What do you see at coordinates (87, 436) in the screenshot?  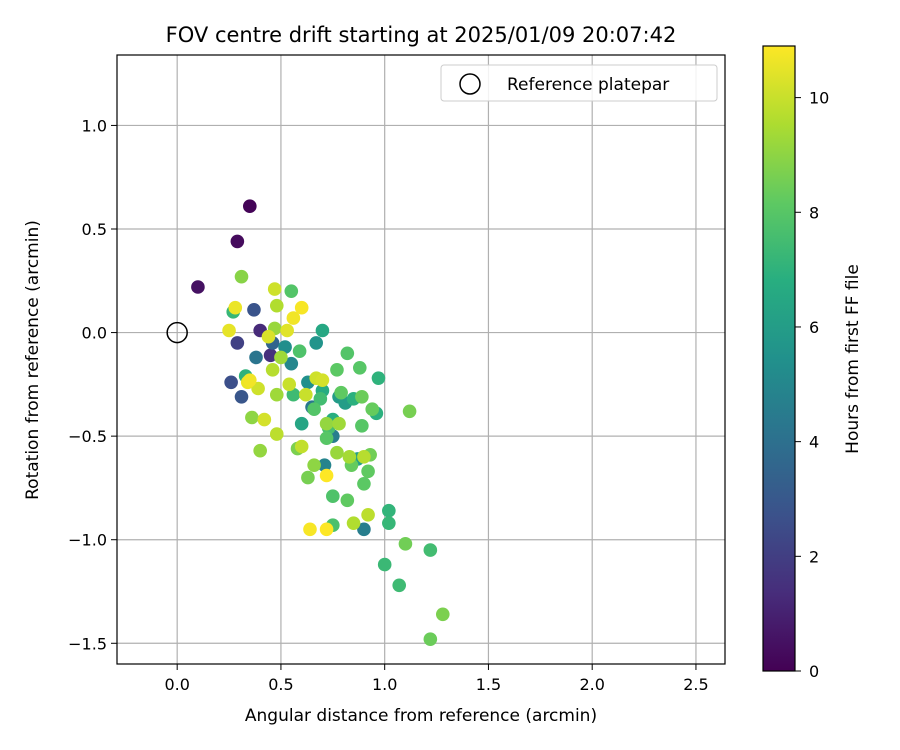 I see `y-tick-label: −0.5` at bounding box center [87, 436].